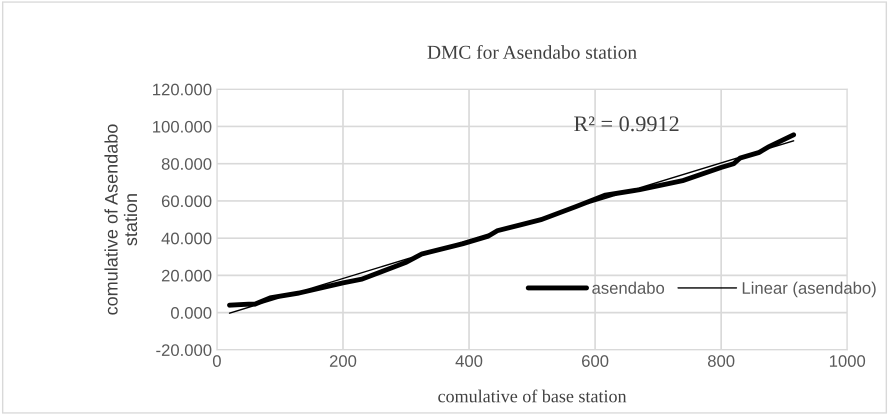 This screenshot has width=889, height=415. Describe the element at coordinates (626, 124) in the screenshot. I see `annotation: R² = 0.9912` at that location.